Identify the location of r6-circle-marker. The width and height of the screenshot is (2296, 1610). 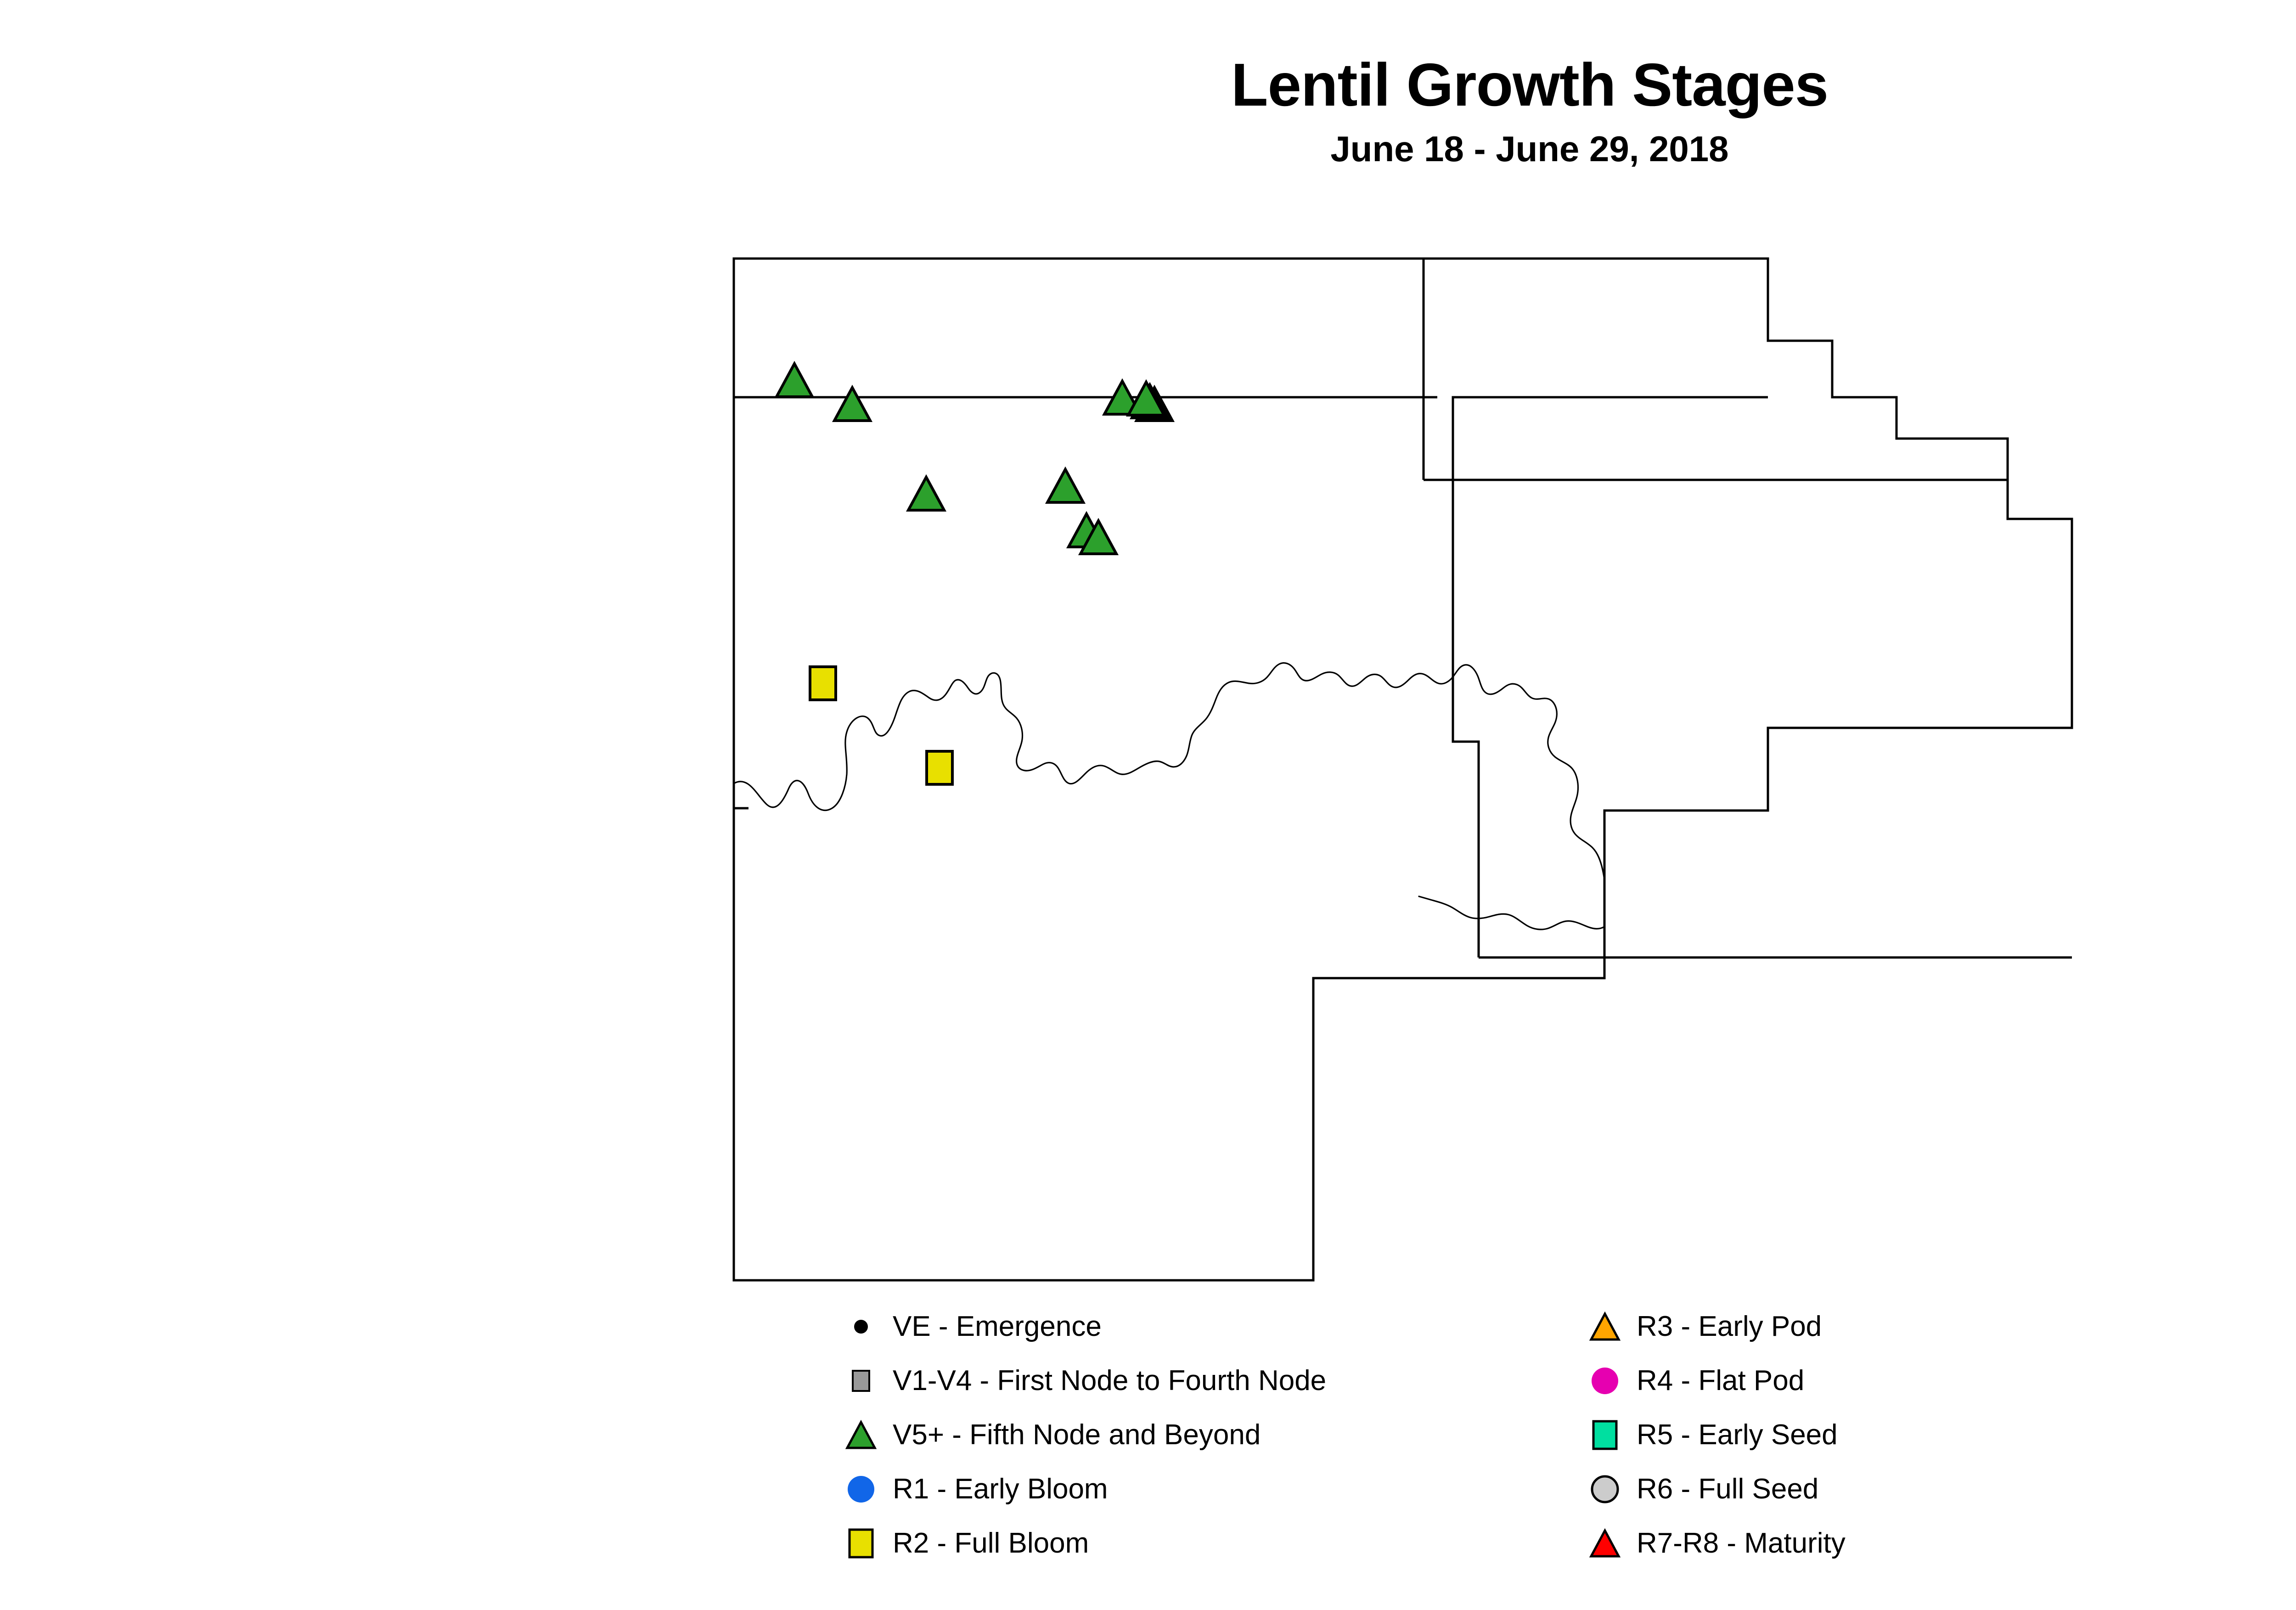
(1605, 1489).